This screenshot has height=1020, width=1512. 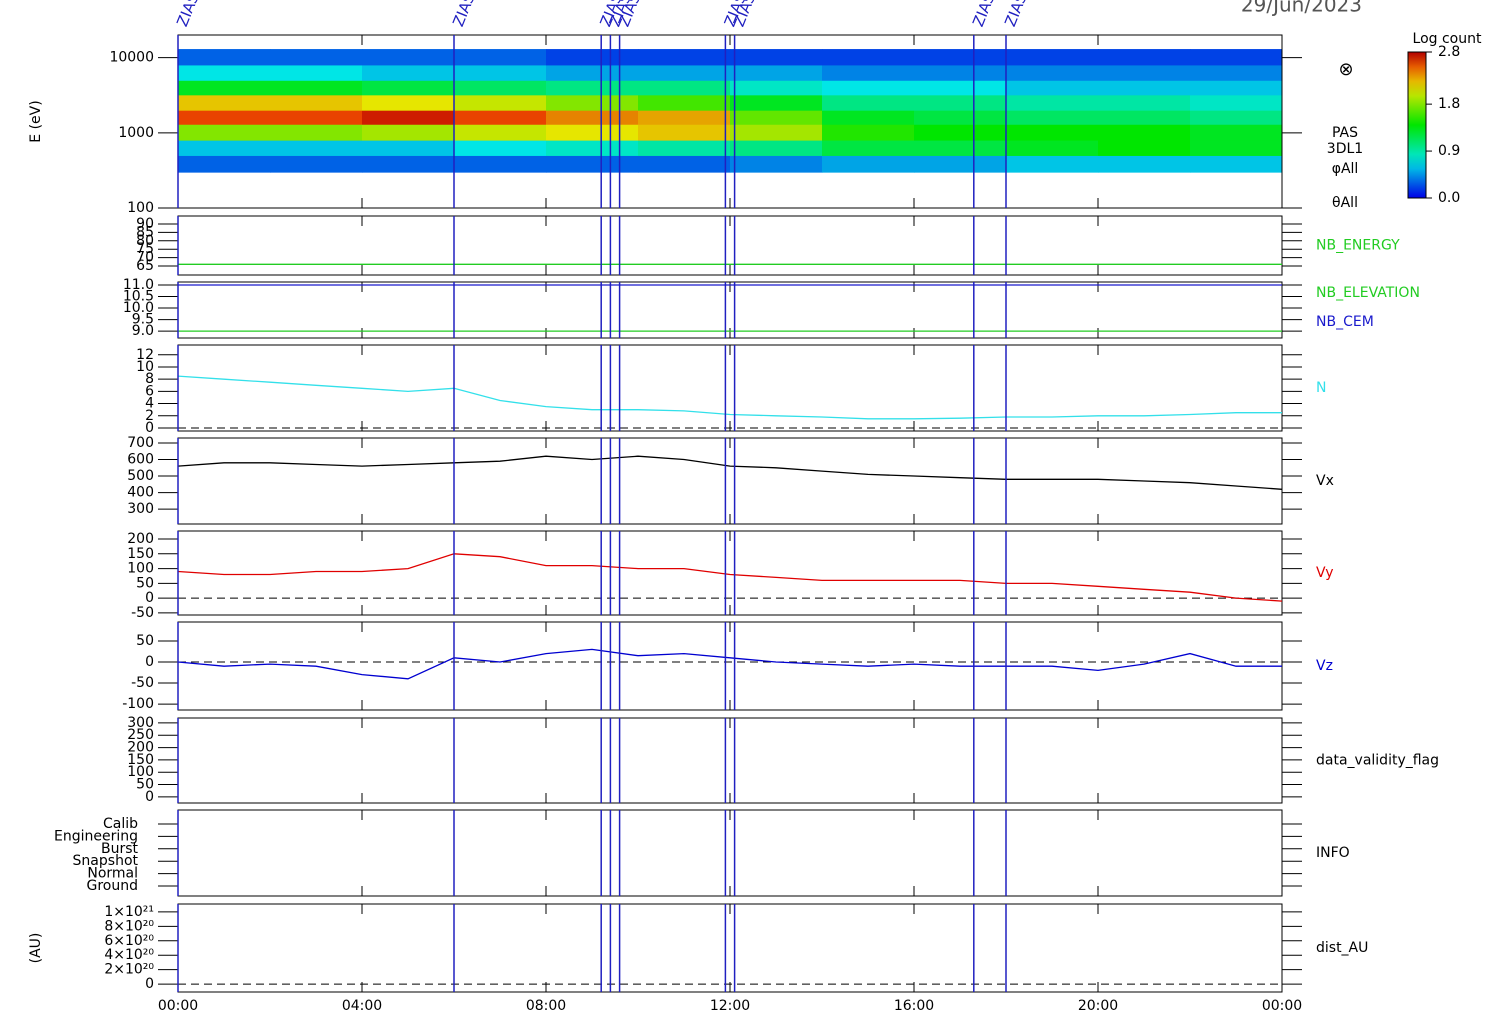 What do you see at coordinates (362, 1006) in the screenshot?
I see `x-tick-label: 04:00` at bounding box center [362, 1006].